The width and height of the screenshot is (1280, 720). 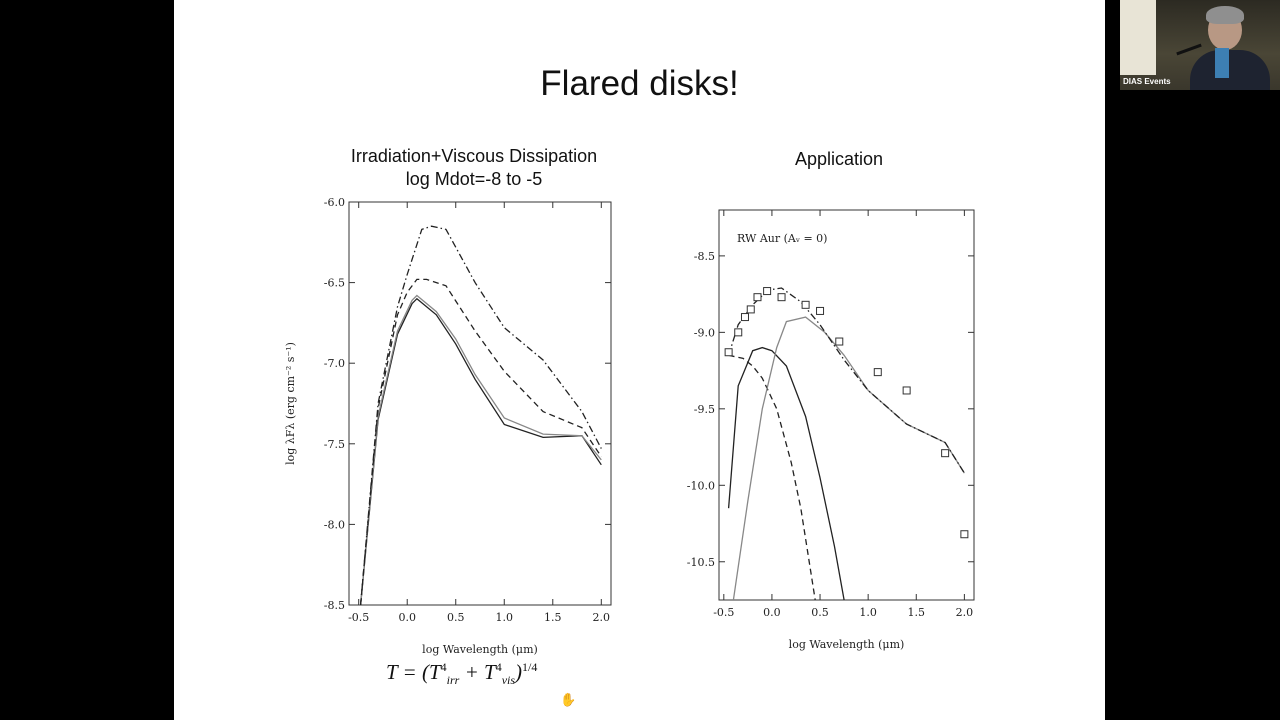 I want to click on formula-sub-irr: irr, so click(x=453, y=680).